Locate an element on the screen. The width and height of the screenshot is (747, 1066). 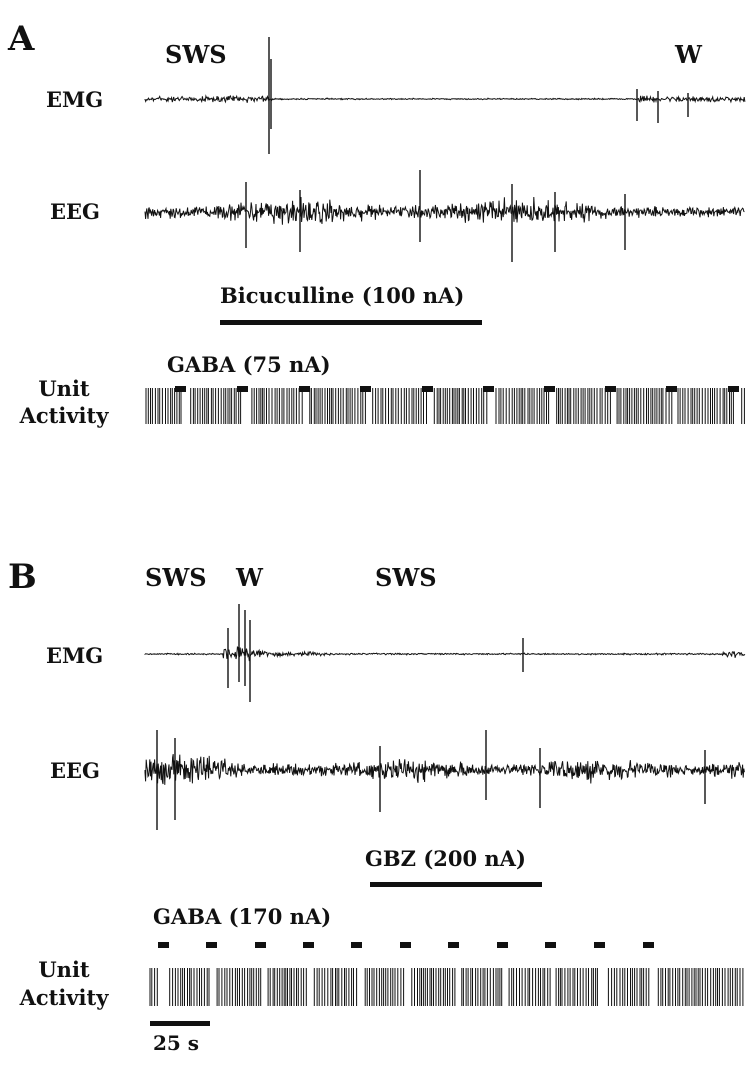
panel-a-unit-activity is located at coordinates (445, 406).